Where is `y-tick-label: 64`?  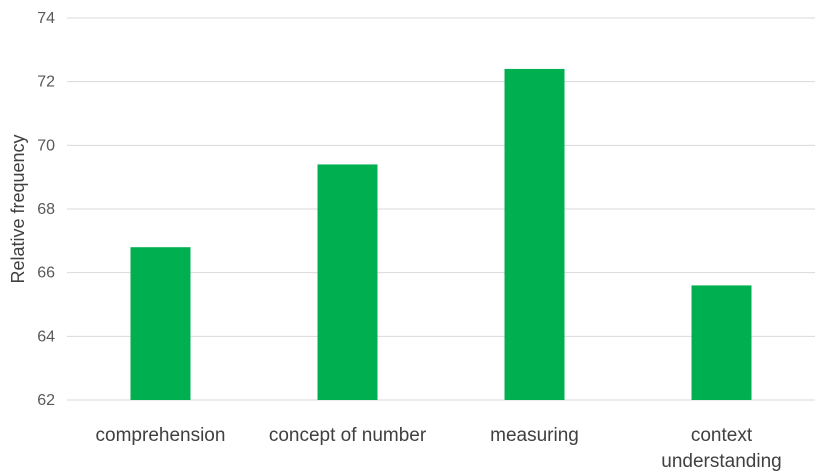
y-tick-label: 64 is located at coordinates (46, 336).